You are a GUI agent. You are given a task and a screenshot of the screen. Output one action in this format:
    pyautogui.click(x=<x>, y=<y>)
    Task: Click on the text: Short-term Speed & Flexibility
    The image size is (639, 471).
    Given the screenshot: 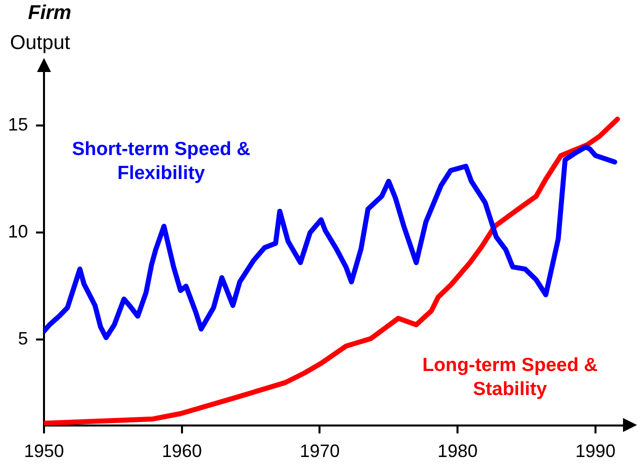 What is the action you would take?
    pyautogui.click(x=161, y=162)
    